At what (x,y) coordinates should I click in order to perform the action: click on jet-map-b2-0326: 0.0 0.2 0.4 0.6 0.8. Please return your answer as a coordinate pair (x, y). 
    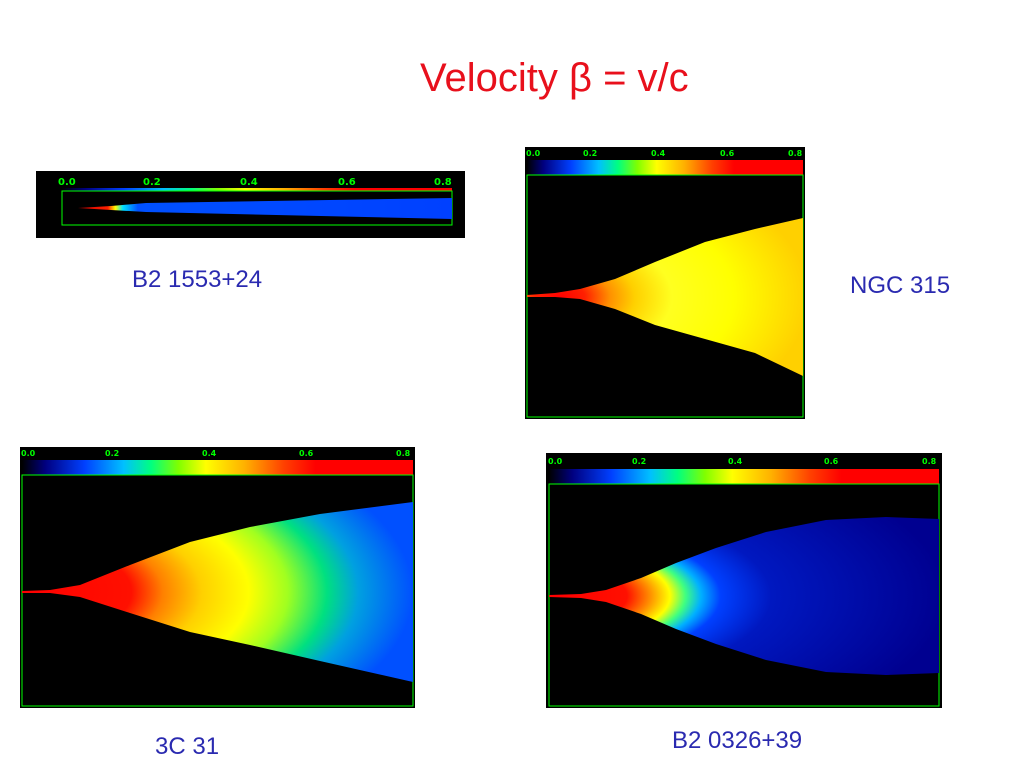
    Looking at the image, I should click on (744, 580).